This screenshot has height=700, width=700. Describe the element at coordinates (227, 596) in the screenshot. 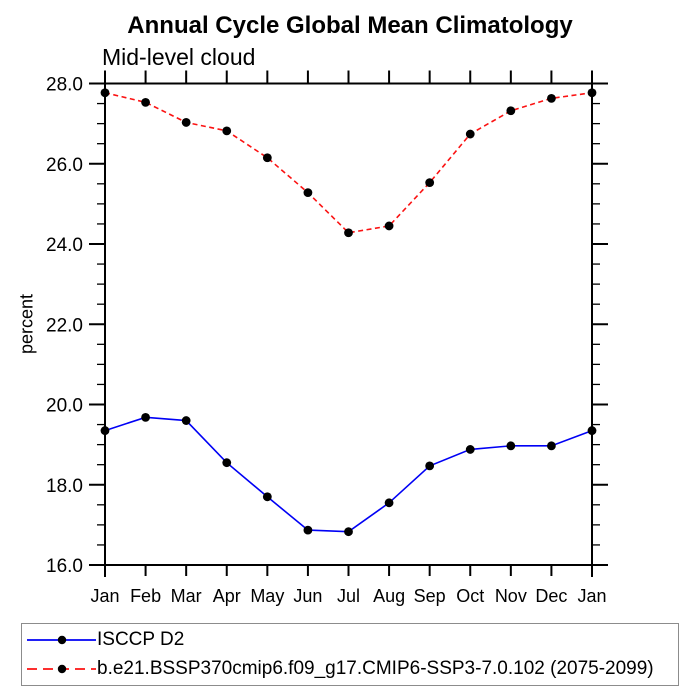

I see `x-tick-label: Apr` at that location.